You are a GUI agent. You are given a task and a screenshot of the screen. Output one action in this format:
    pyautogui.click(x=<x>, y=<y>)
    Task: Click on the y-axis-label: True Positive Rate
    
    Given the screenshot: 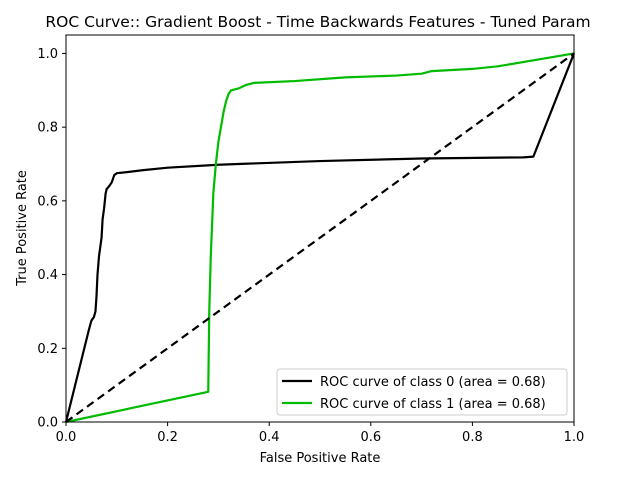 What is the action you would take?
    pyautogui.click(x=22, y=228)
    